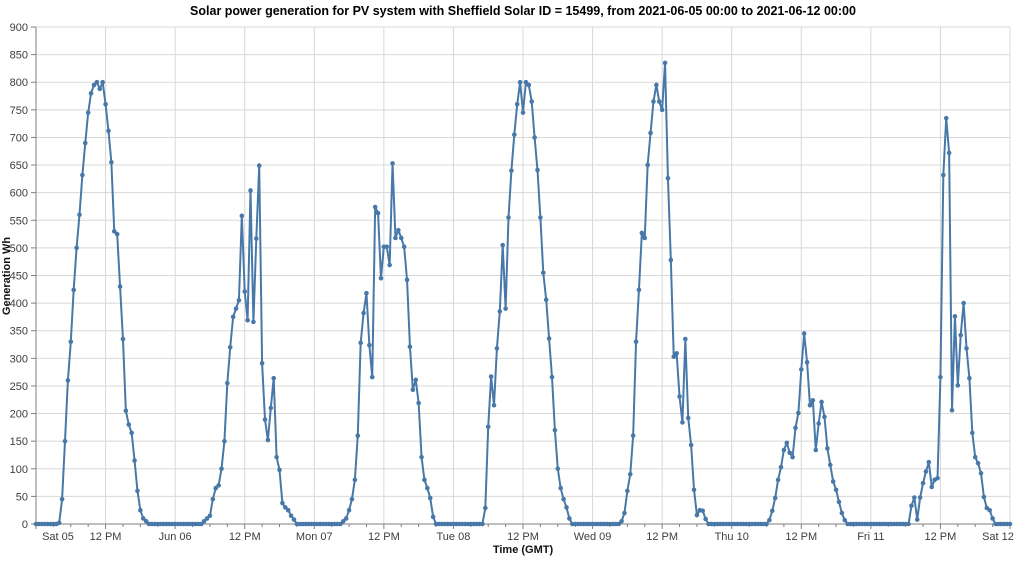 The width and height of the screenshot is (1022, 564). What do you see at coordinates (19, 249) in the screenshot?
I see `y-tick-label: 500` at bounding box center [19, 249].